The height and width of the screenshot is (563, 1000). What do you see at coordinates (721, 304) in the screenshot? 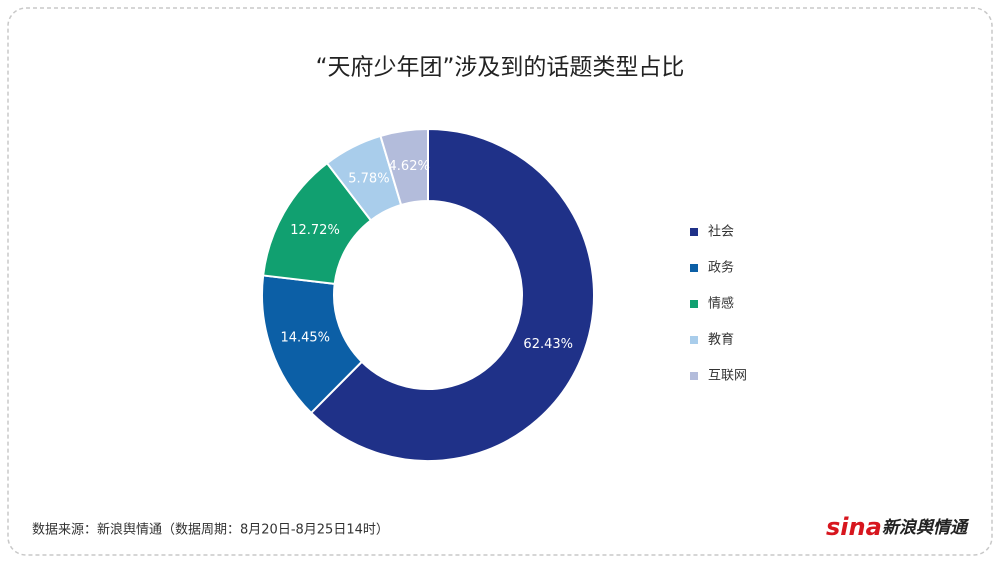
I see `legend-label: 情感` at bounding box center [721, 304].